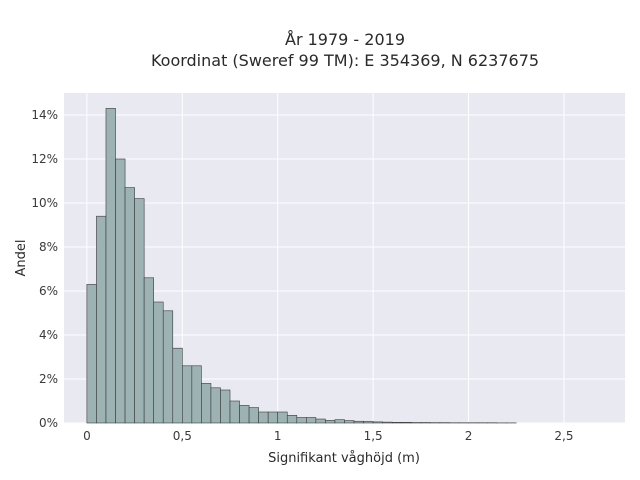  Describe the element at coordinates (44, 159) in the screenshot. I see `y-tick-label: 12%` at that location.